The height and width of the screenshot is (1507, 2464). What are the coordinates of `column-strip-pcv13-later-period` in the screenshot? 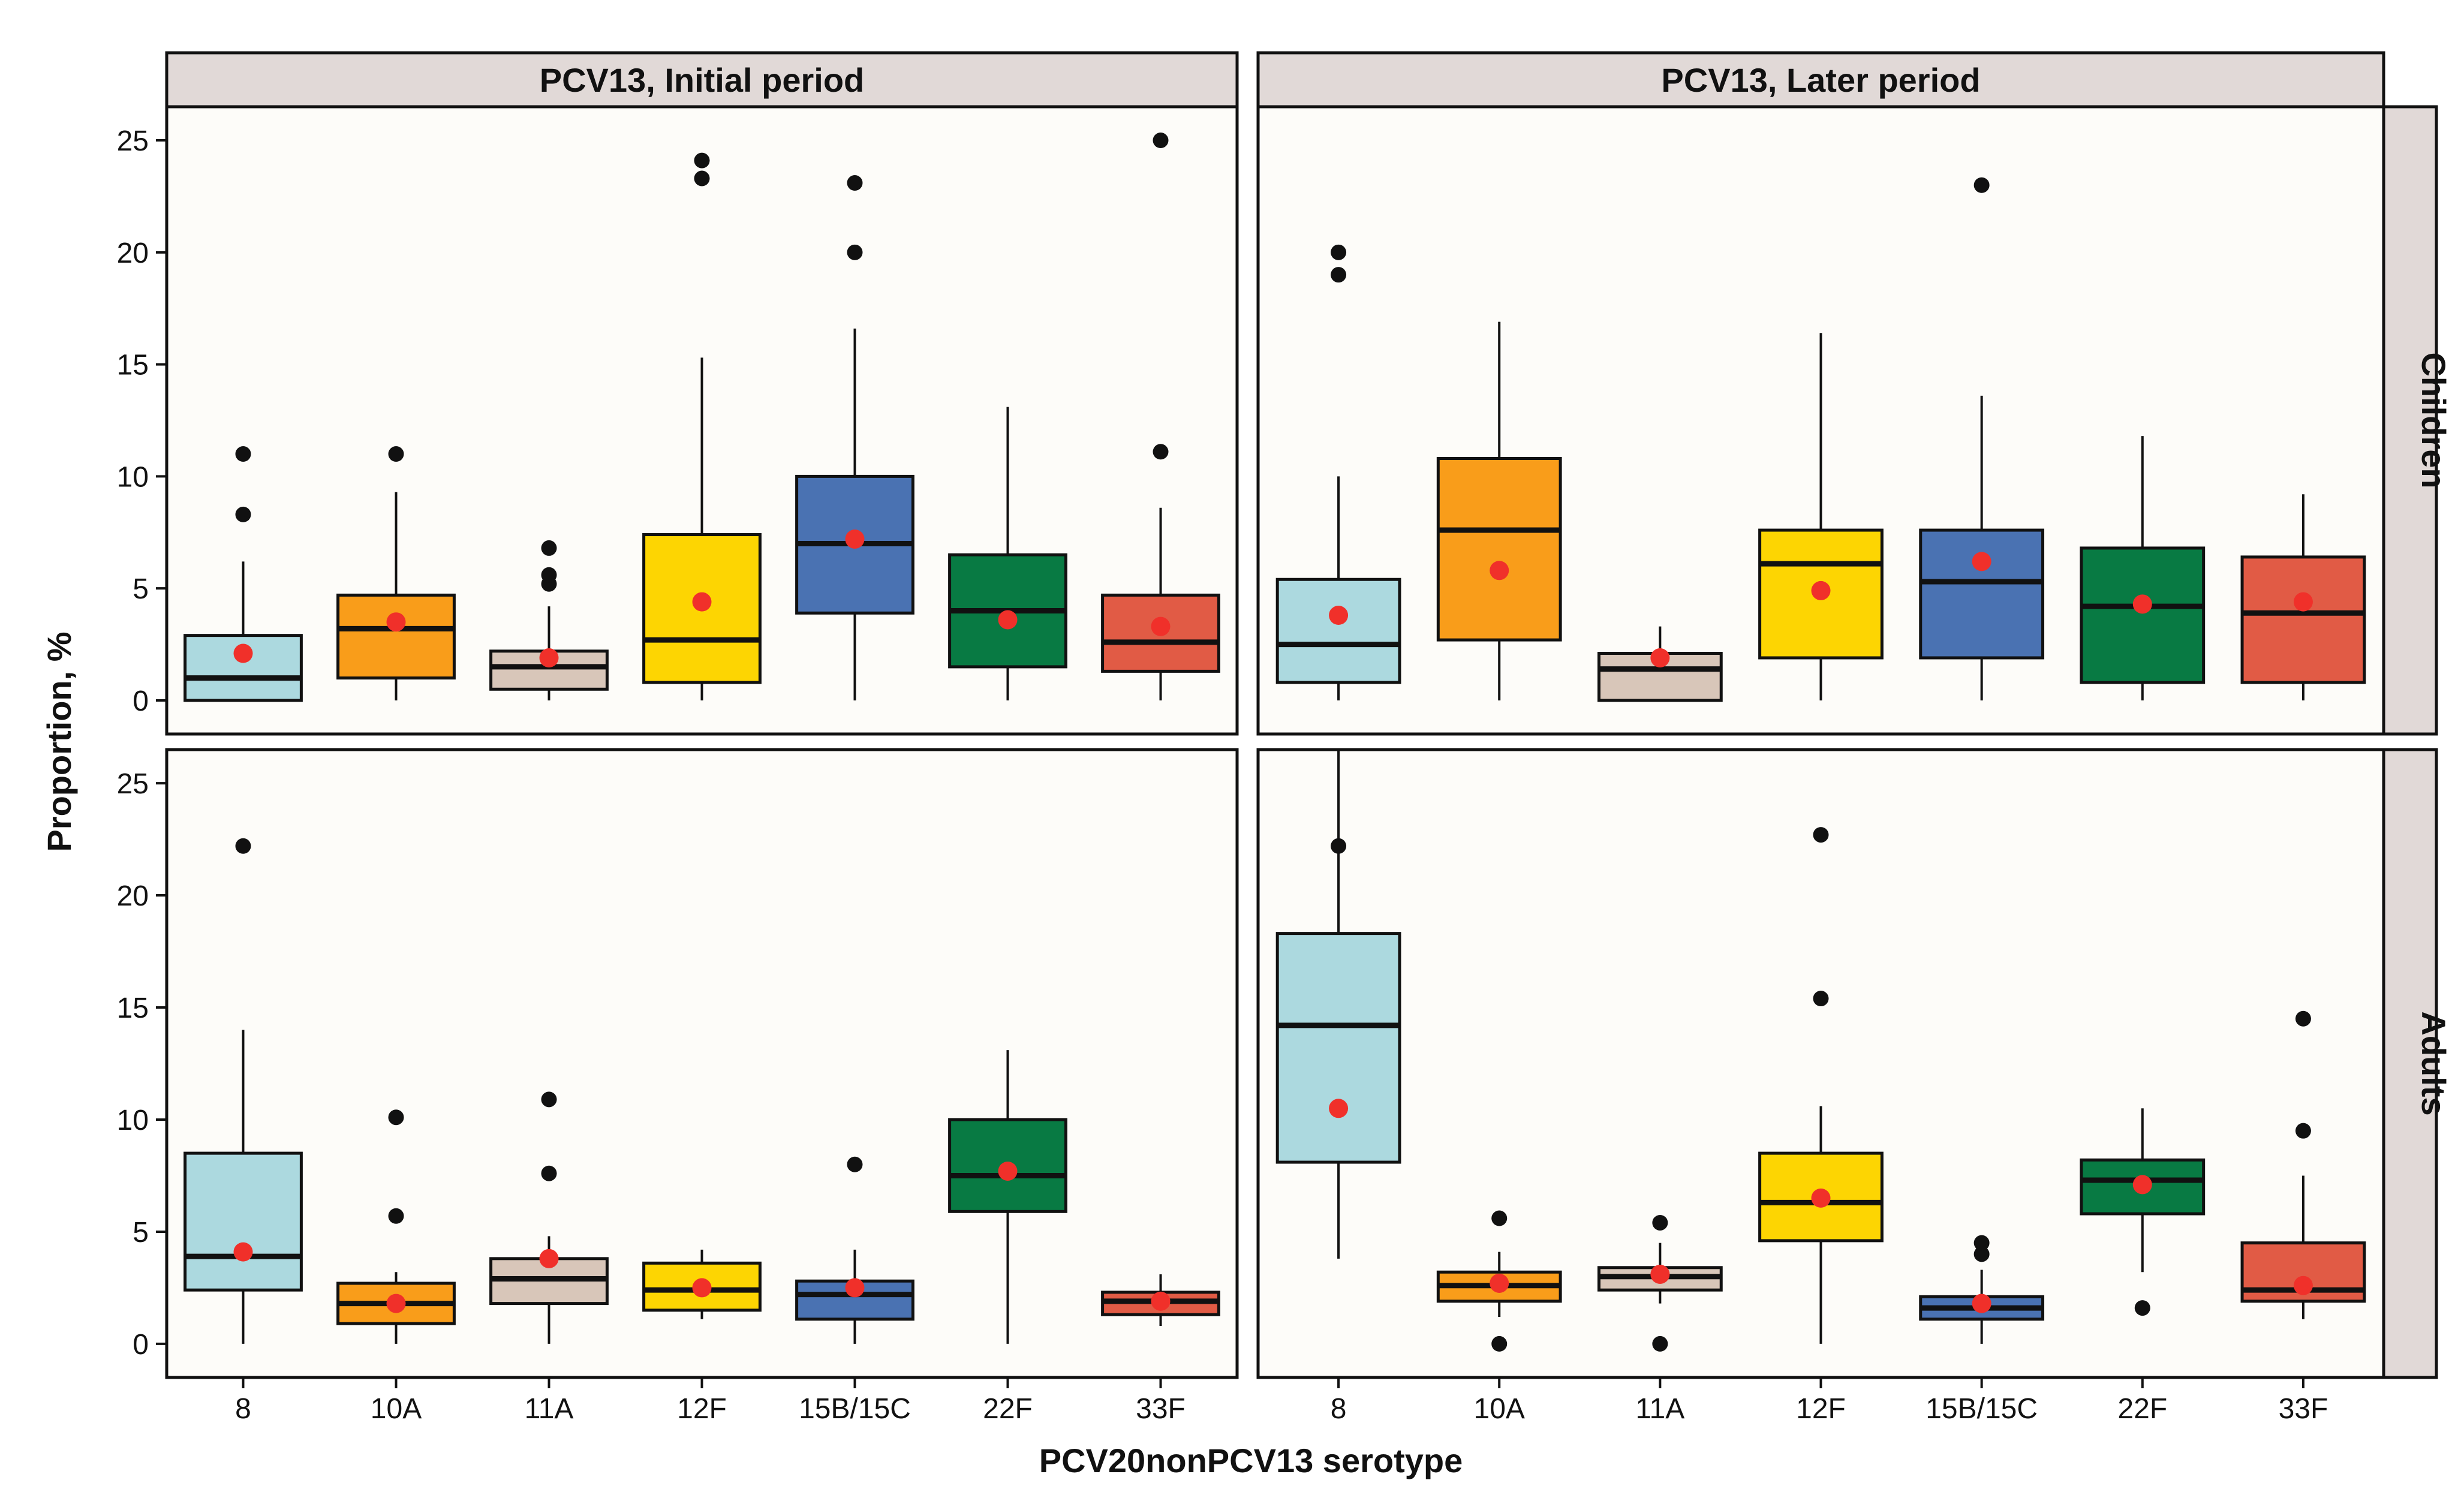 It's located at (1820, 80).